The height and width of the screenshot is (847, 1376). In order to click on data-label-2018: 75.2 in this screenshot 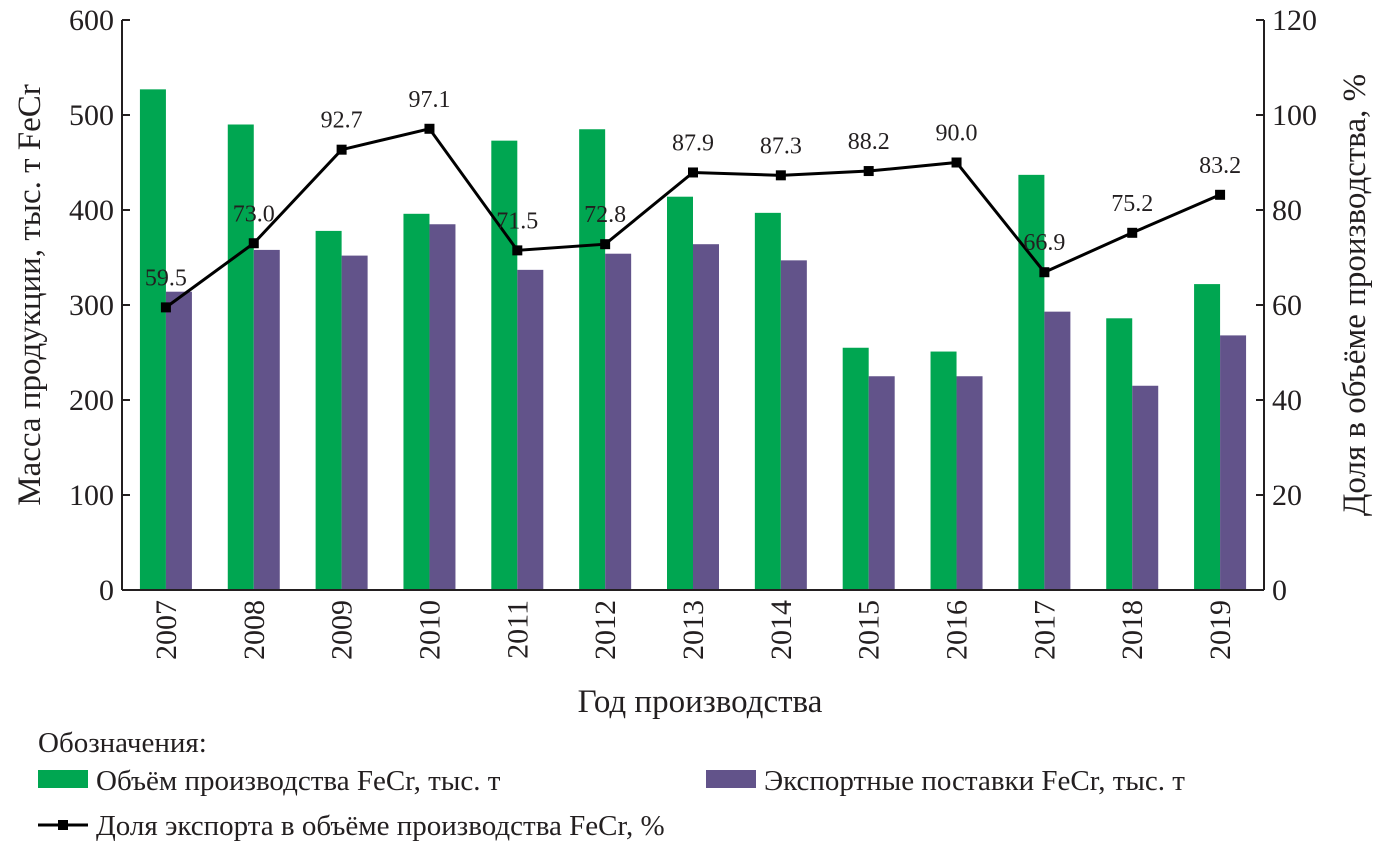, I will do `click(1132, 204)`.